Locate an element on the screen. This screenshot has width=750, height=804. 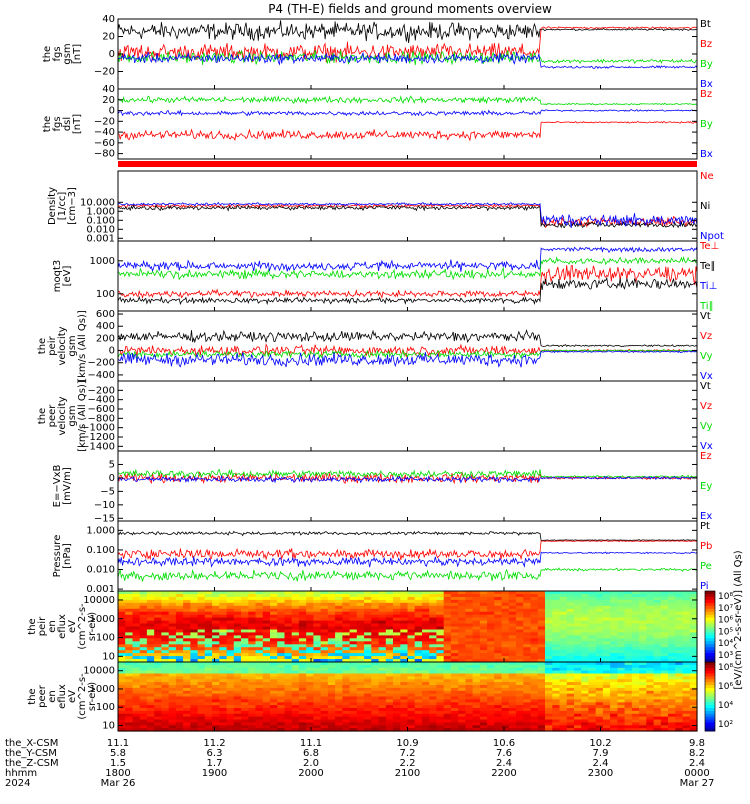
colorbar-label: 10⁴ is located at coordinates (725, 706).